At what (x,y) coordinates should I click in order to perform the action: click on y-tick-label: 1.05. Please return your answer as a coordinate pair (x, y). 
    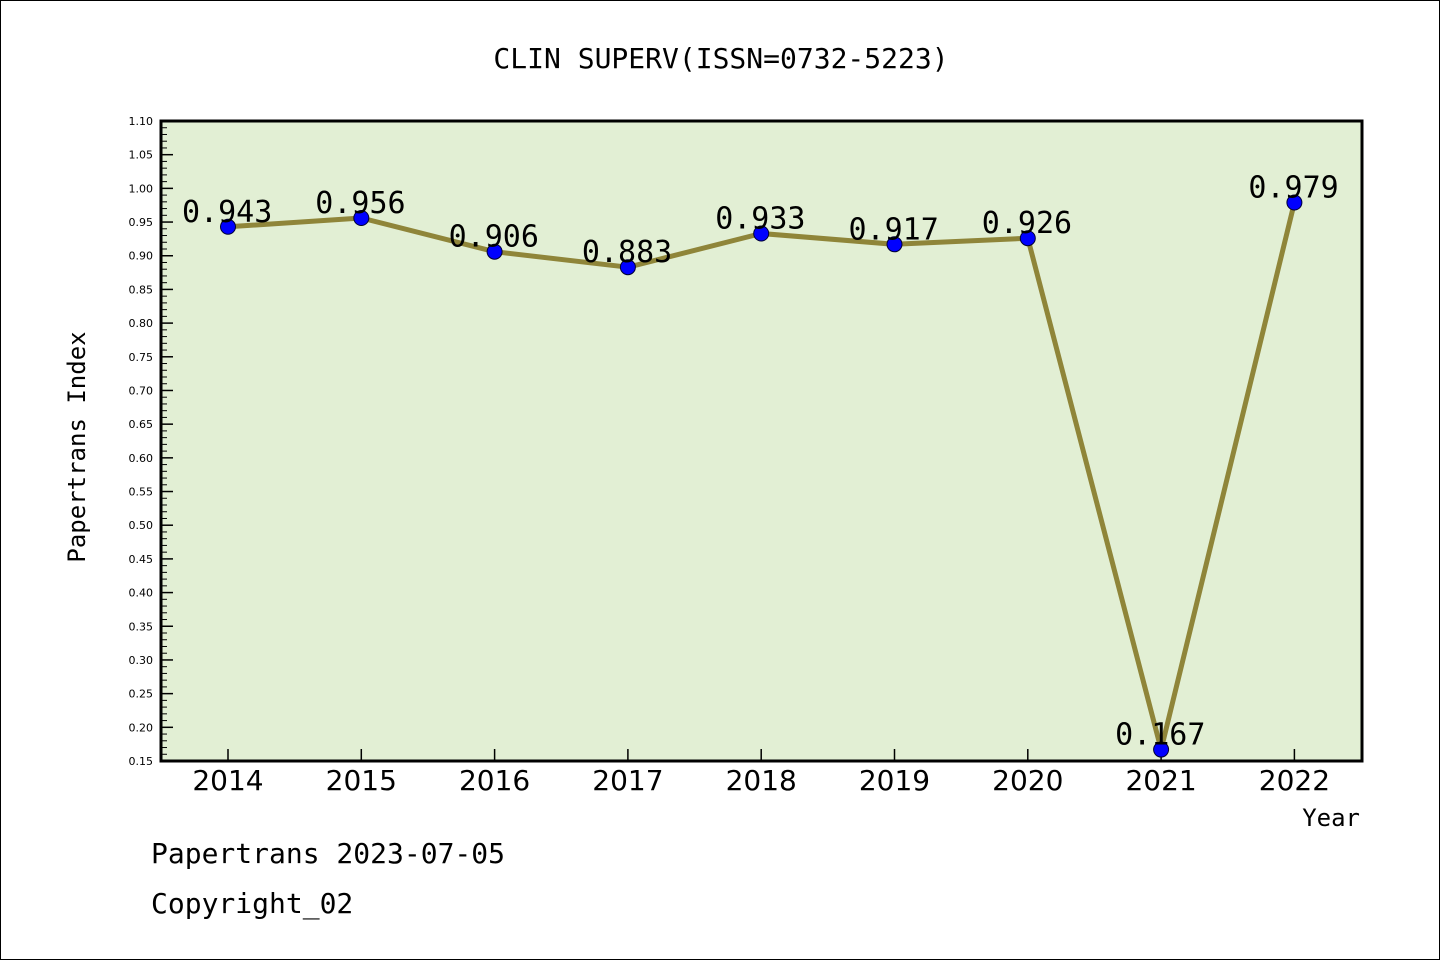
    Looking at the image, I should click on (141, 155).